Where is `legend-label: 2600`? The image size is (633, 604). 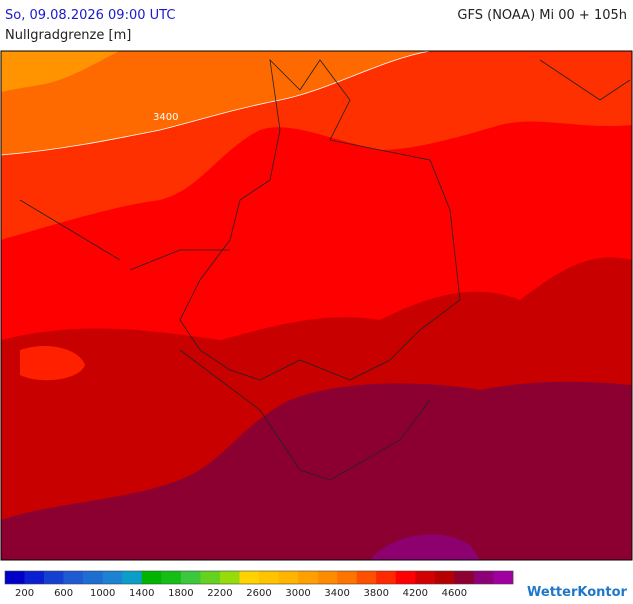 legend-label: 2600 is located at coordinates (258, 593).